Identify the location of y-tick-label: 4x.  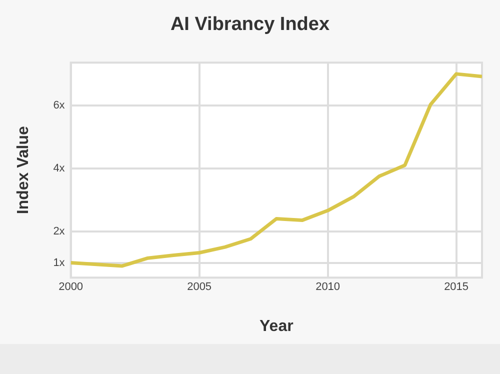
(59, 168).